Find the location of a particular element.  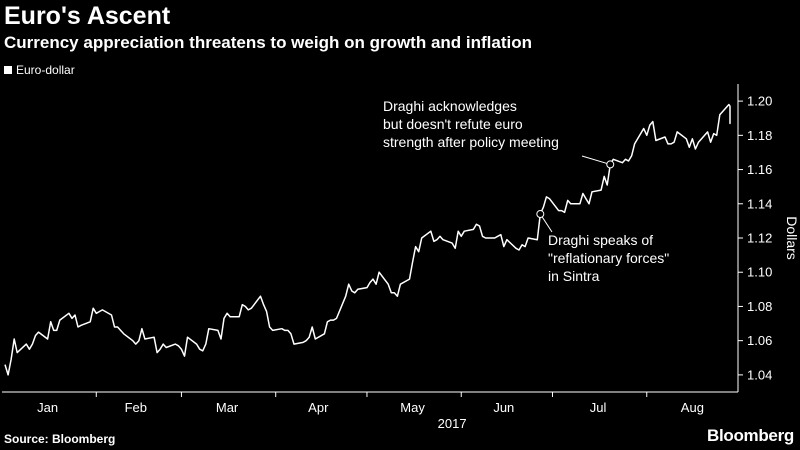

x-tick-label: Jan is located at coordinates (47, 407).